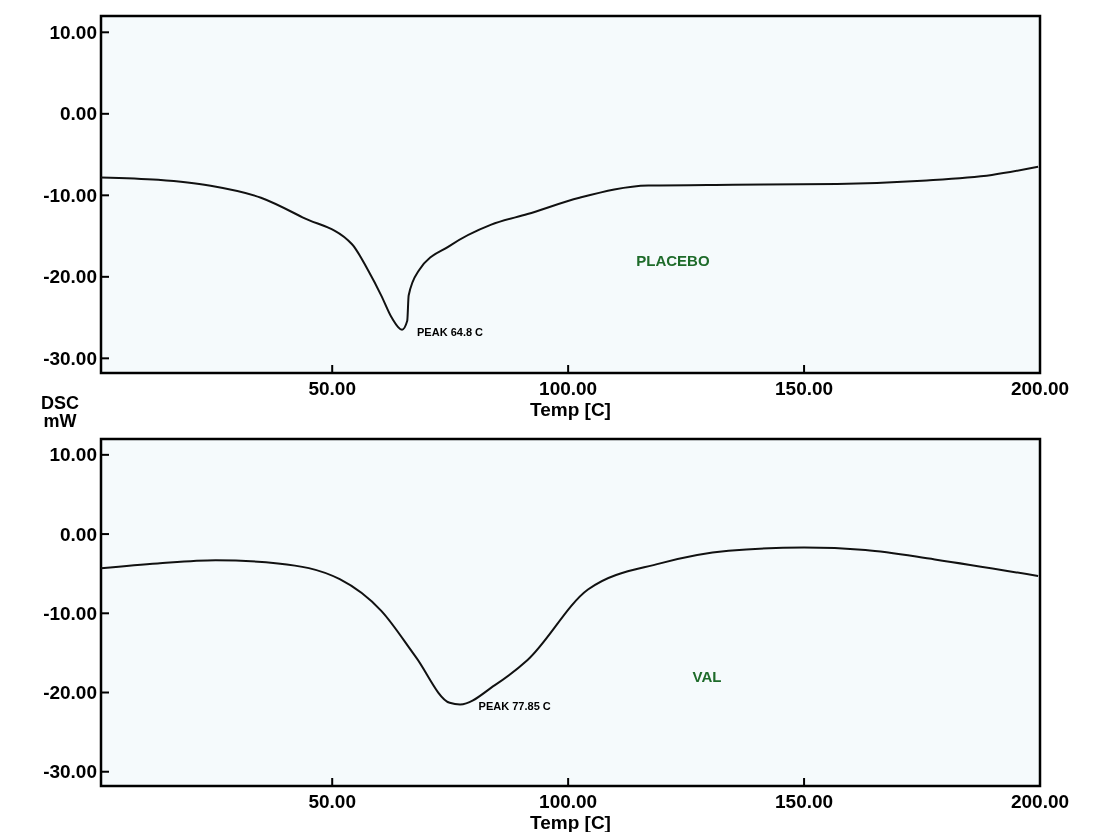 The width and height of the screenshot is (1094, 832). What do you see at coordinates (514, 706) in the screenshot?
I see `annotation: PEAK 77.85 C` at bounding box center [514, 706].